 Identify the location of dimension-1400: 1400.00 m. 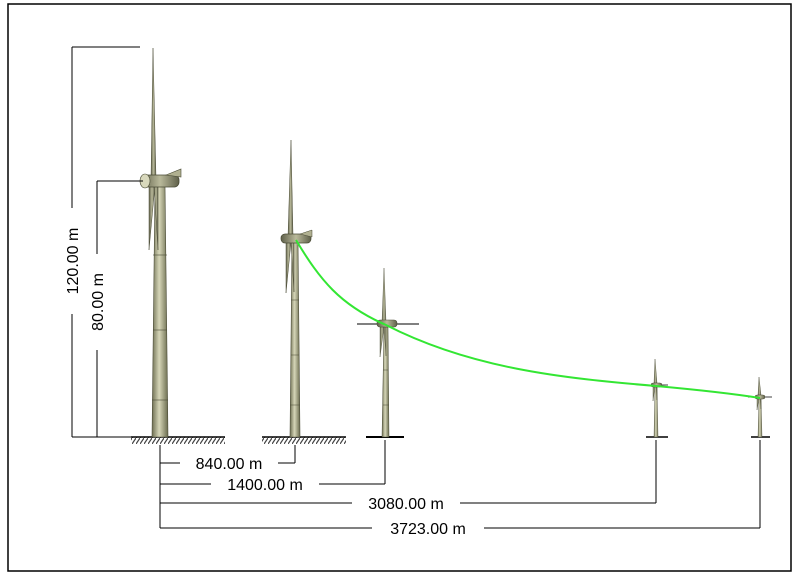
(273, 467).